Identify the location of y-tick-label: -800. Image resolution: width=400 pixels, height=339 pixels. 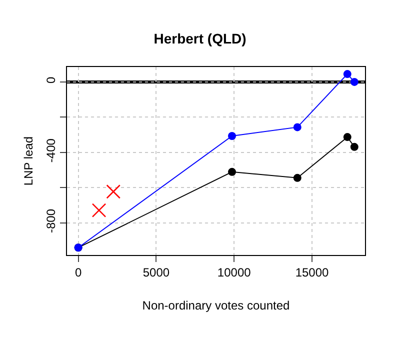
(51, 221).